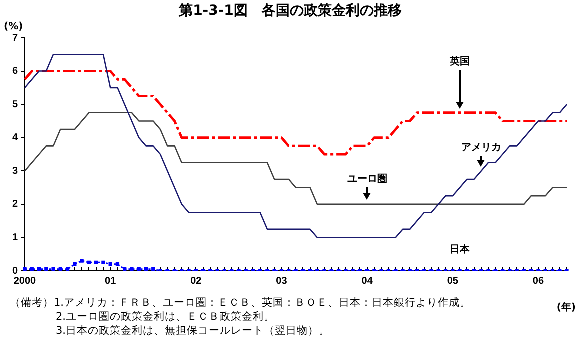  Describe the element at coordinates (15, 271) in the screenshot. I see `y-tick-label: 0` at that location.